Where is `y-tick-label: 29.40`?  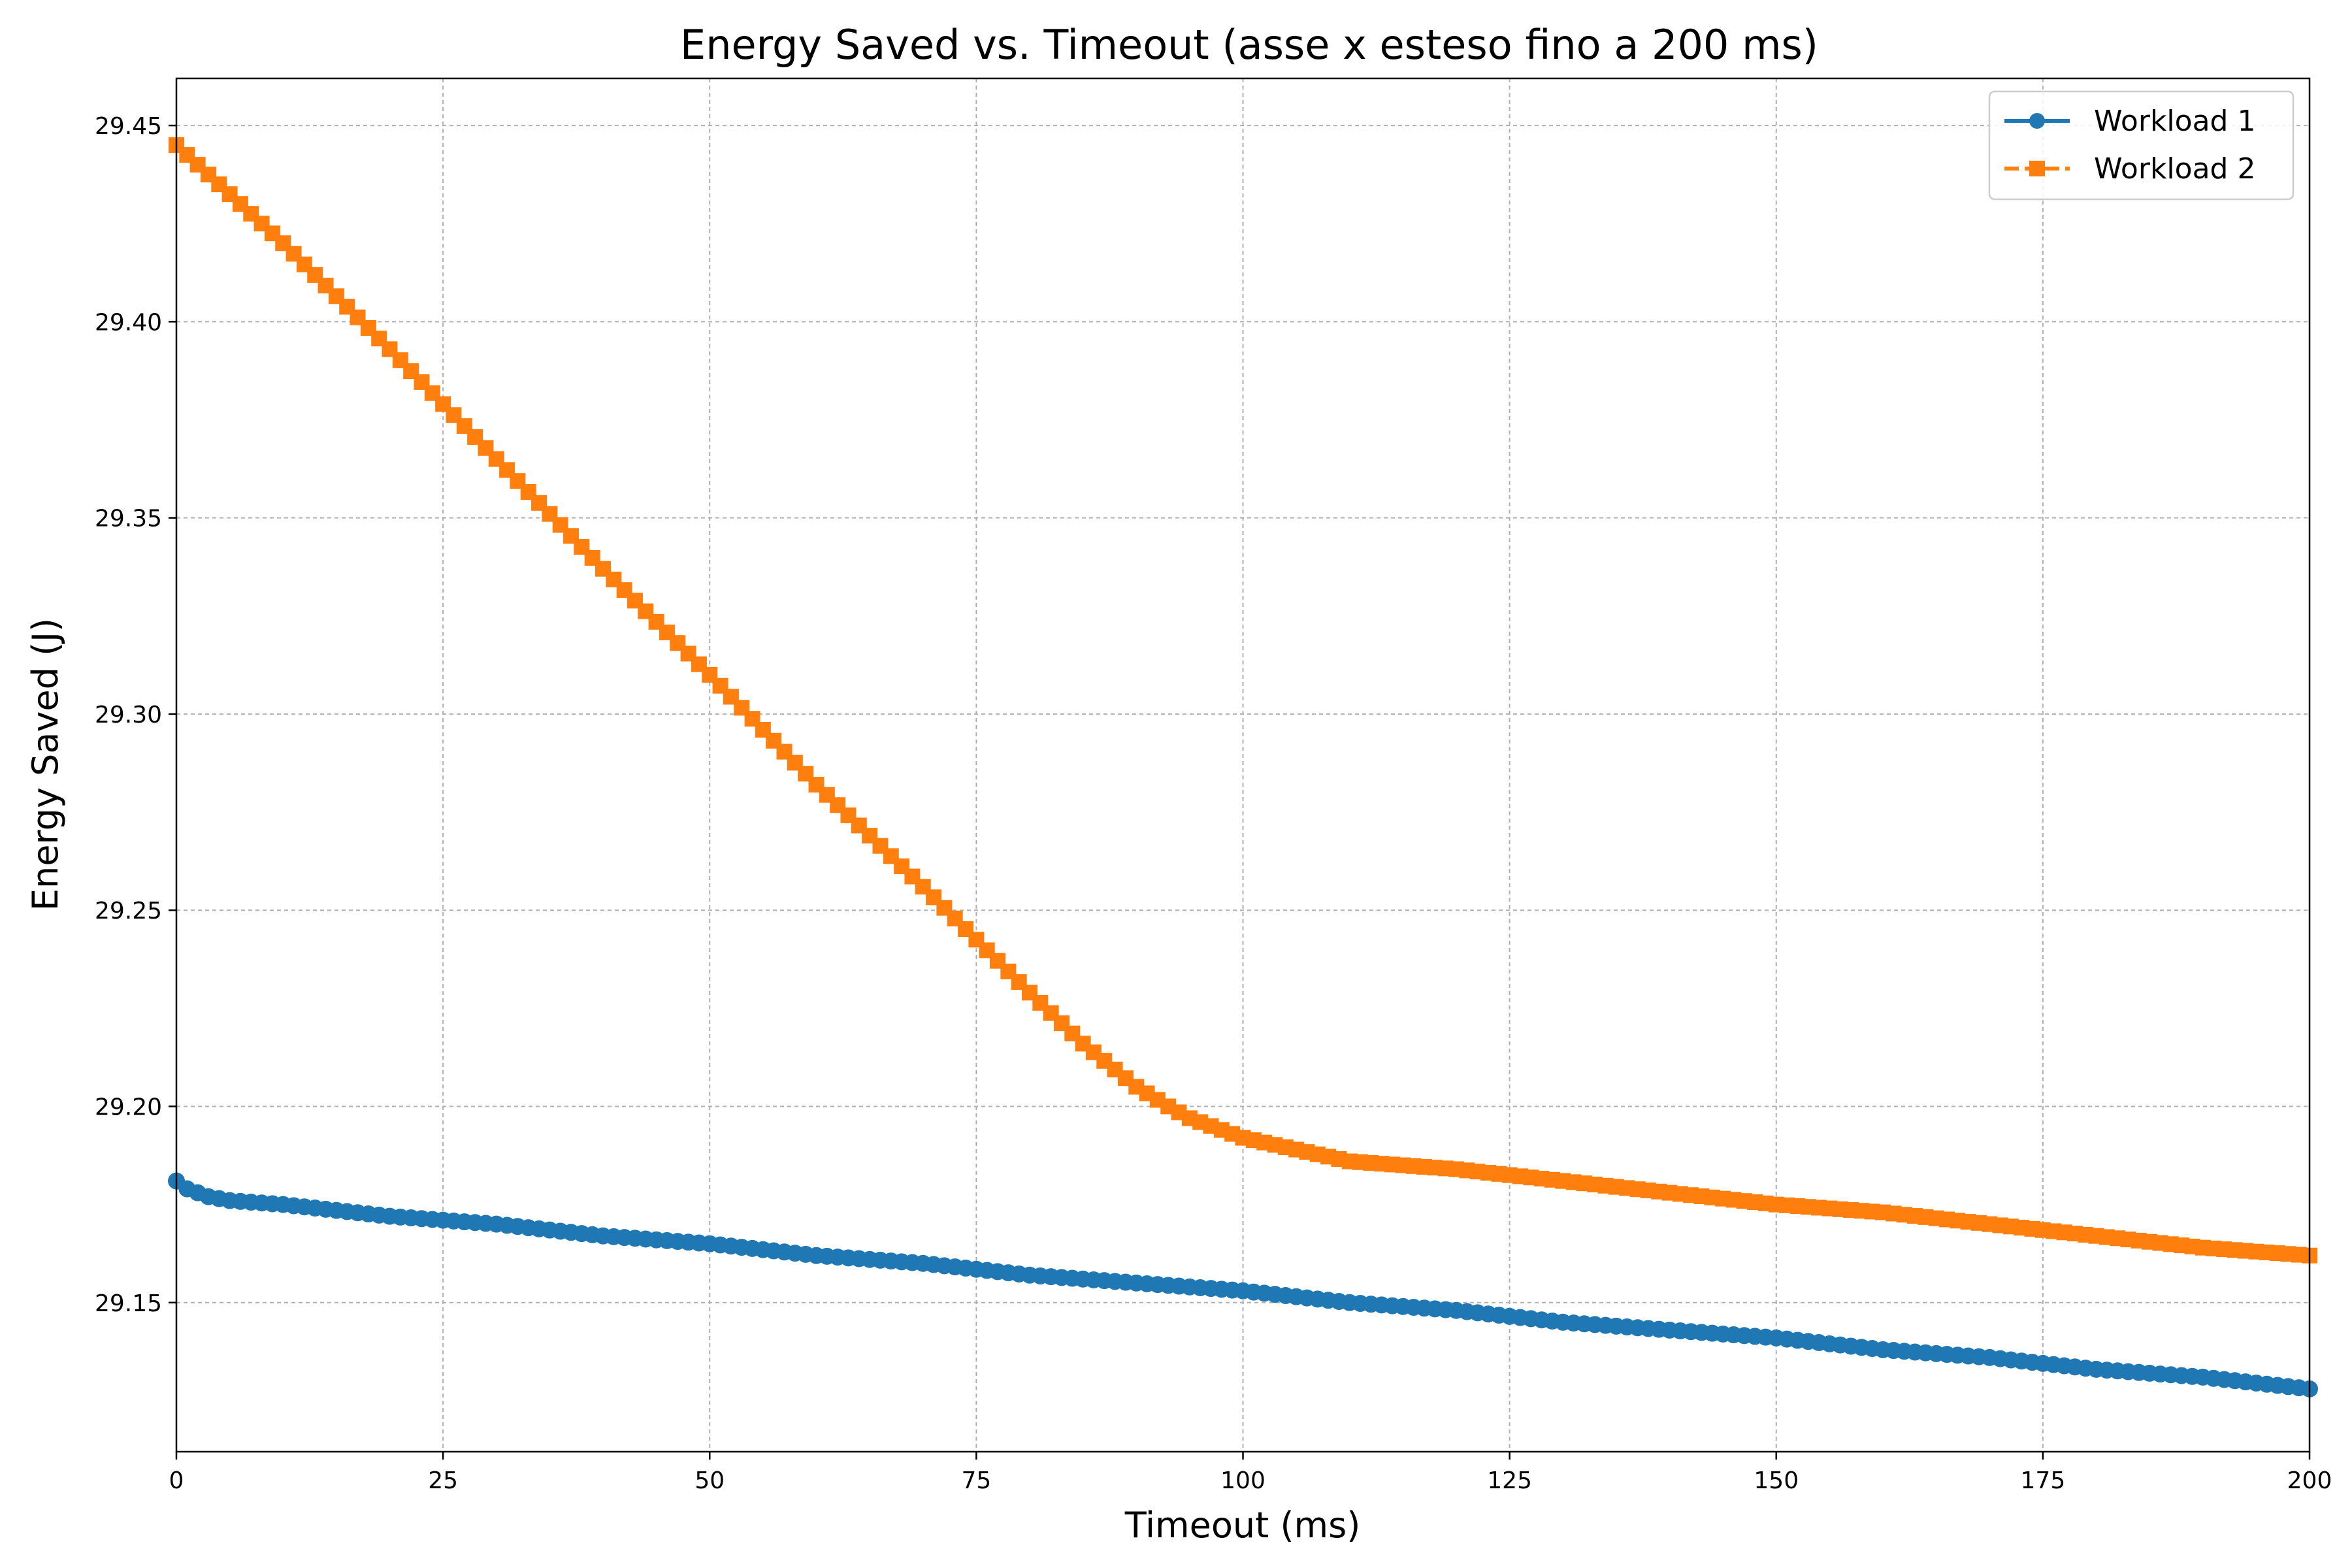 y-tick-label: 29.40 is located at coordinates (128, 322).